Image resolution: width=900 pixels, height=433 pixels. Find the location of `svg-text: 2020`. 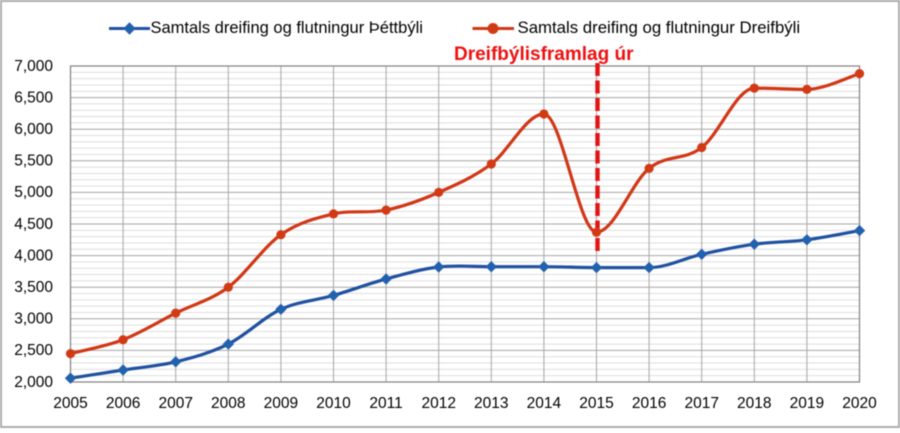

svg-text: 2020 is located at coordinates (859, 403).